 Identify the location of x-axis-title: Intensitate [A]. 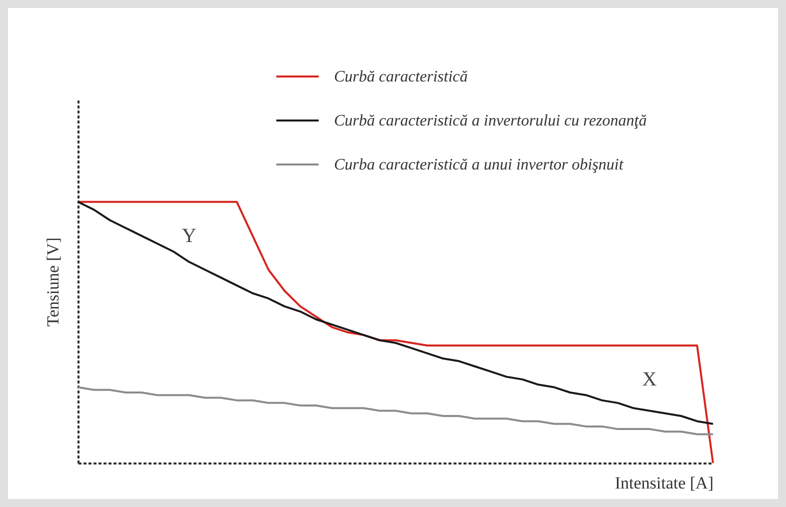
(664, 483).